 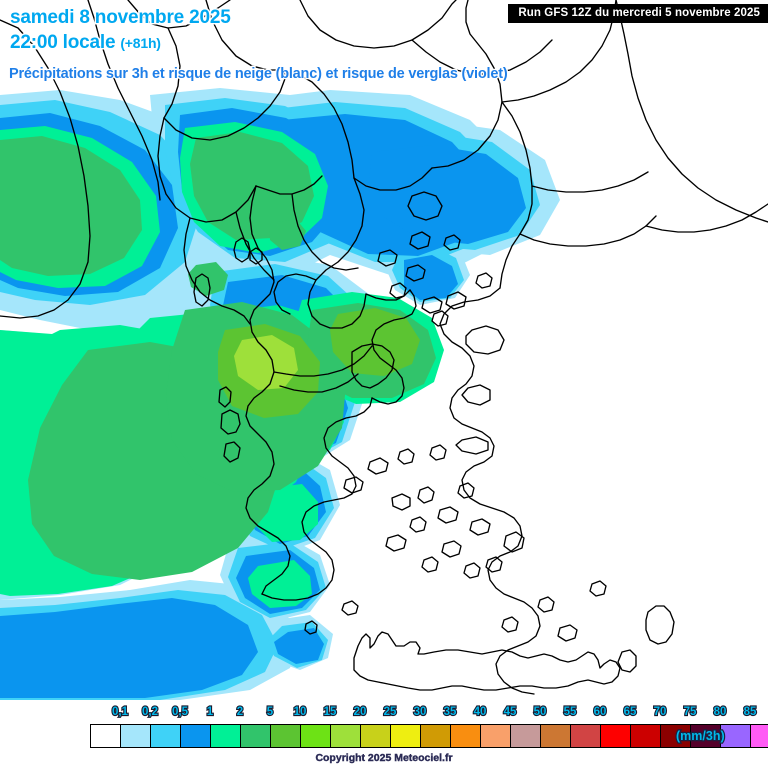 I want to click on model-run-info: Run GFS 12Z du mercredi 5 novembre 2025, so click(x=638, y=13).